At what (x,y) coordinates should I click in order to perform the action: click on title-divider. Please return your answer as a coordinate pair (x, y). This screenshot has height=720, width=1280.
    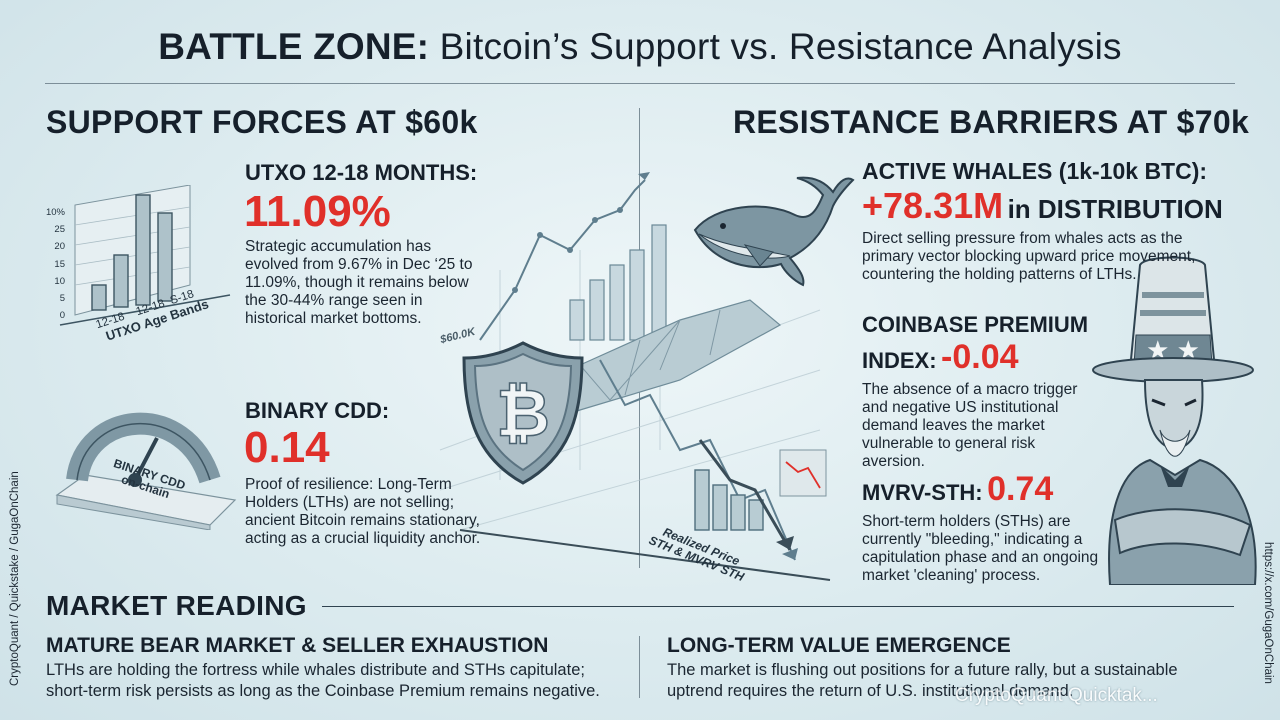
    Looking at the image, I should click on (640, 83).